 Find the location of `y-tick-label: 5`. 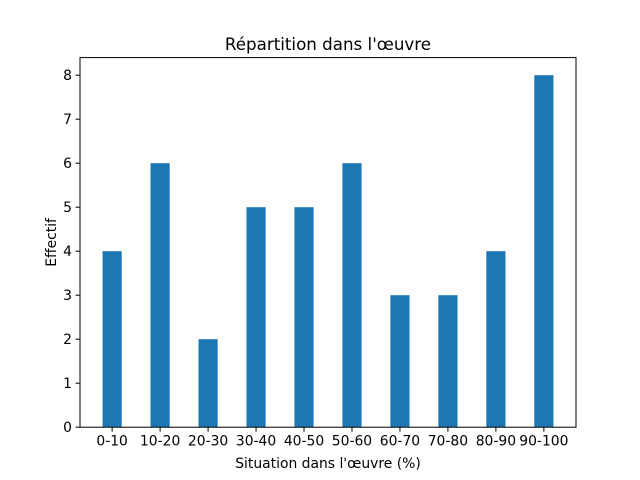

y-tick-label: 5 is located at coordinates (67, 208).